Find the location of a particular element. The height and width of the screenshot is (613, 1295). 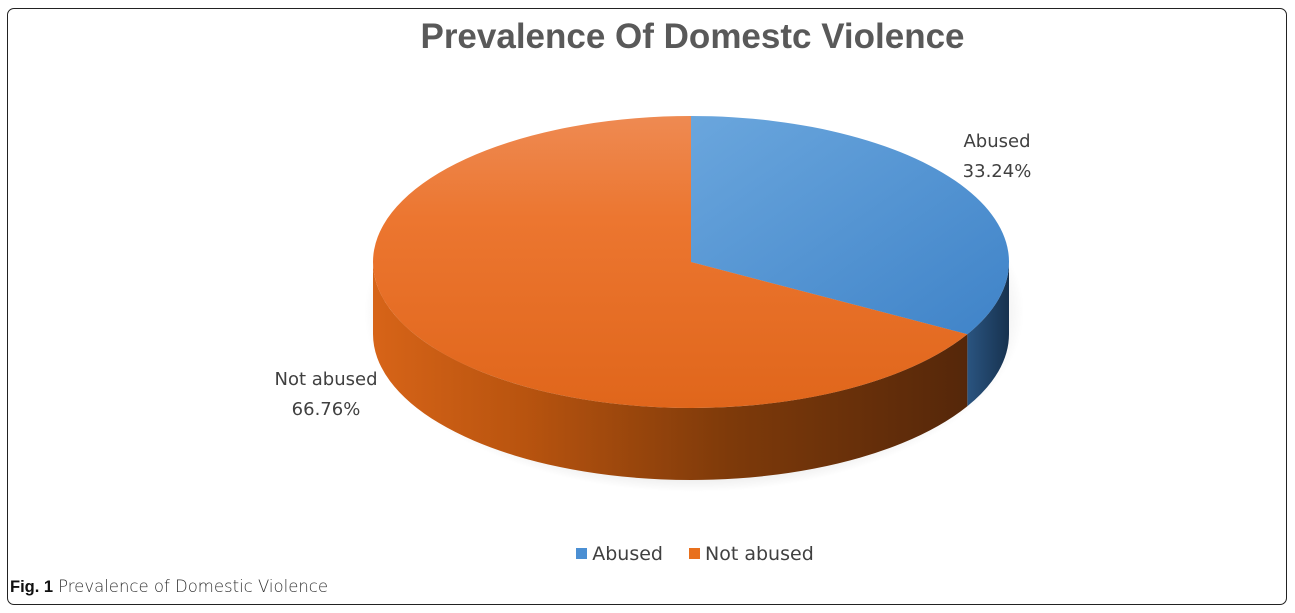

legend-item-abused: Abused is located at coordinates (619, 554).